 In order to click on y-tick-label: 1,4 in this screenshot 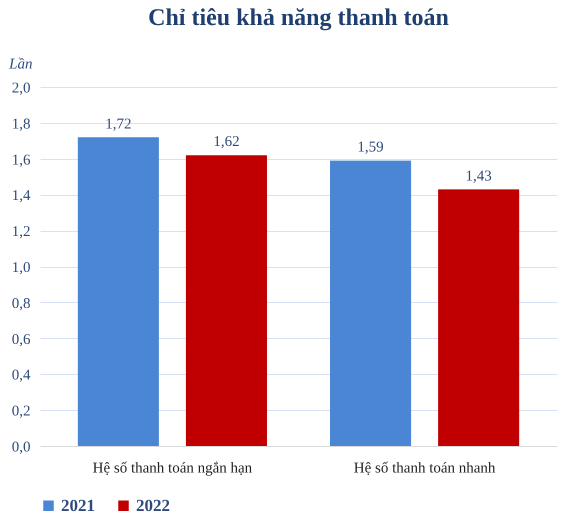, I will do `click(21, 196)`.